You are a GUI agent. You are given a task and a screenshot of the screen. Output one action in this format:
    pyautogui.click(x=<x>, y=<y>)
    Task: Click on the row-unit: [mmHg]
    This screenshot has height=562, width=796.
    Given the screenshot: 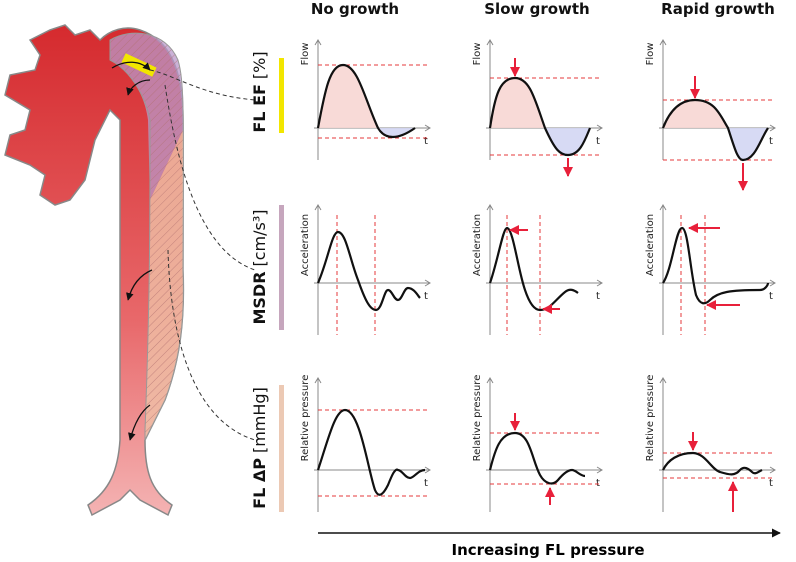 What is the action you would take?
    pyautogui.click(x=259, y=420)
    